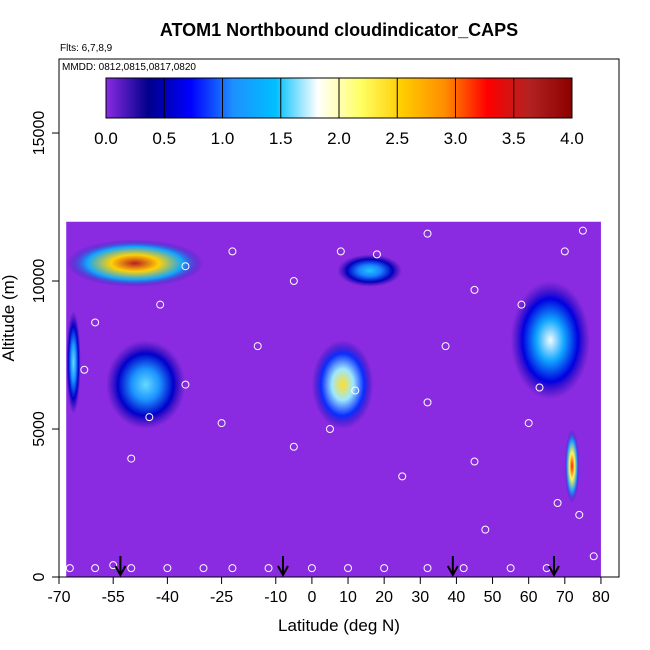  Describe the element at coordinates (572, 138) in the screenshot. I see `colorbar-tick-label: 4.0` at that location.